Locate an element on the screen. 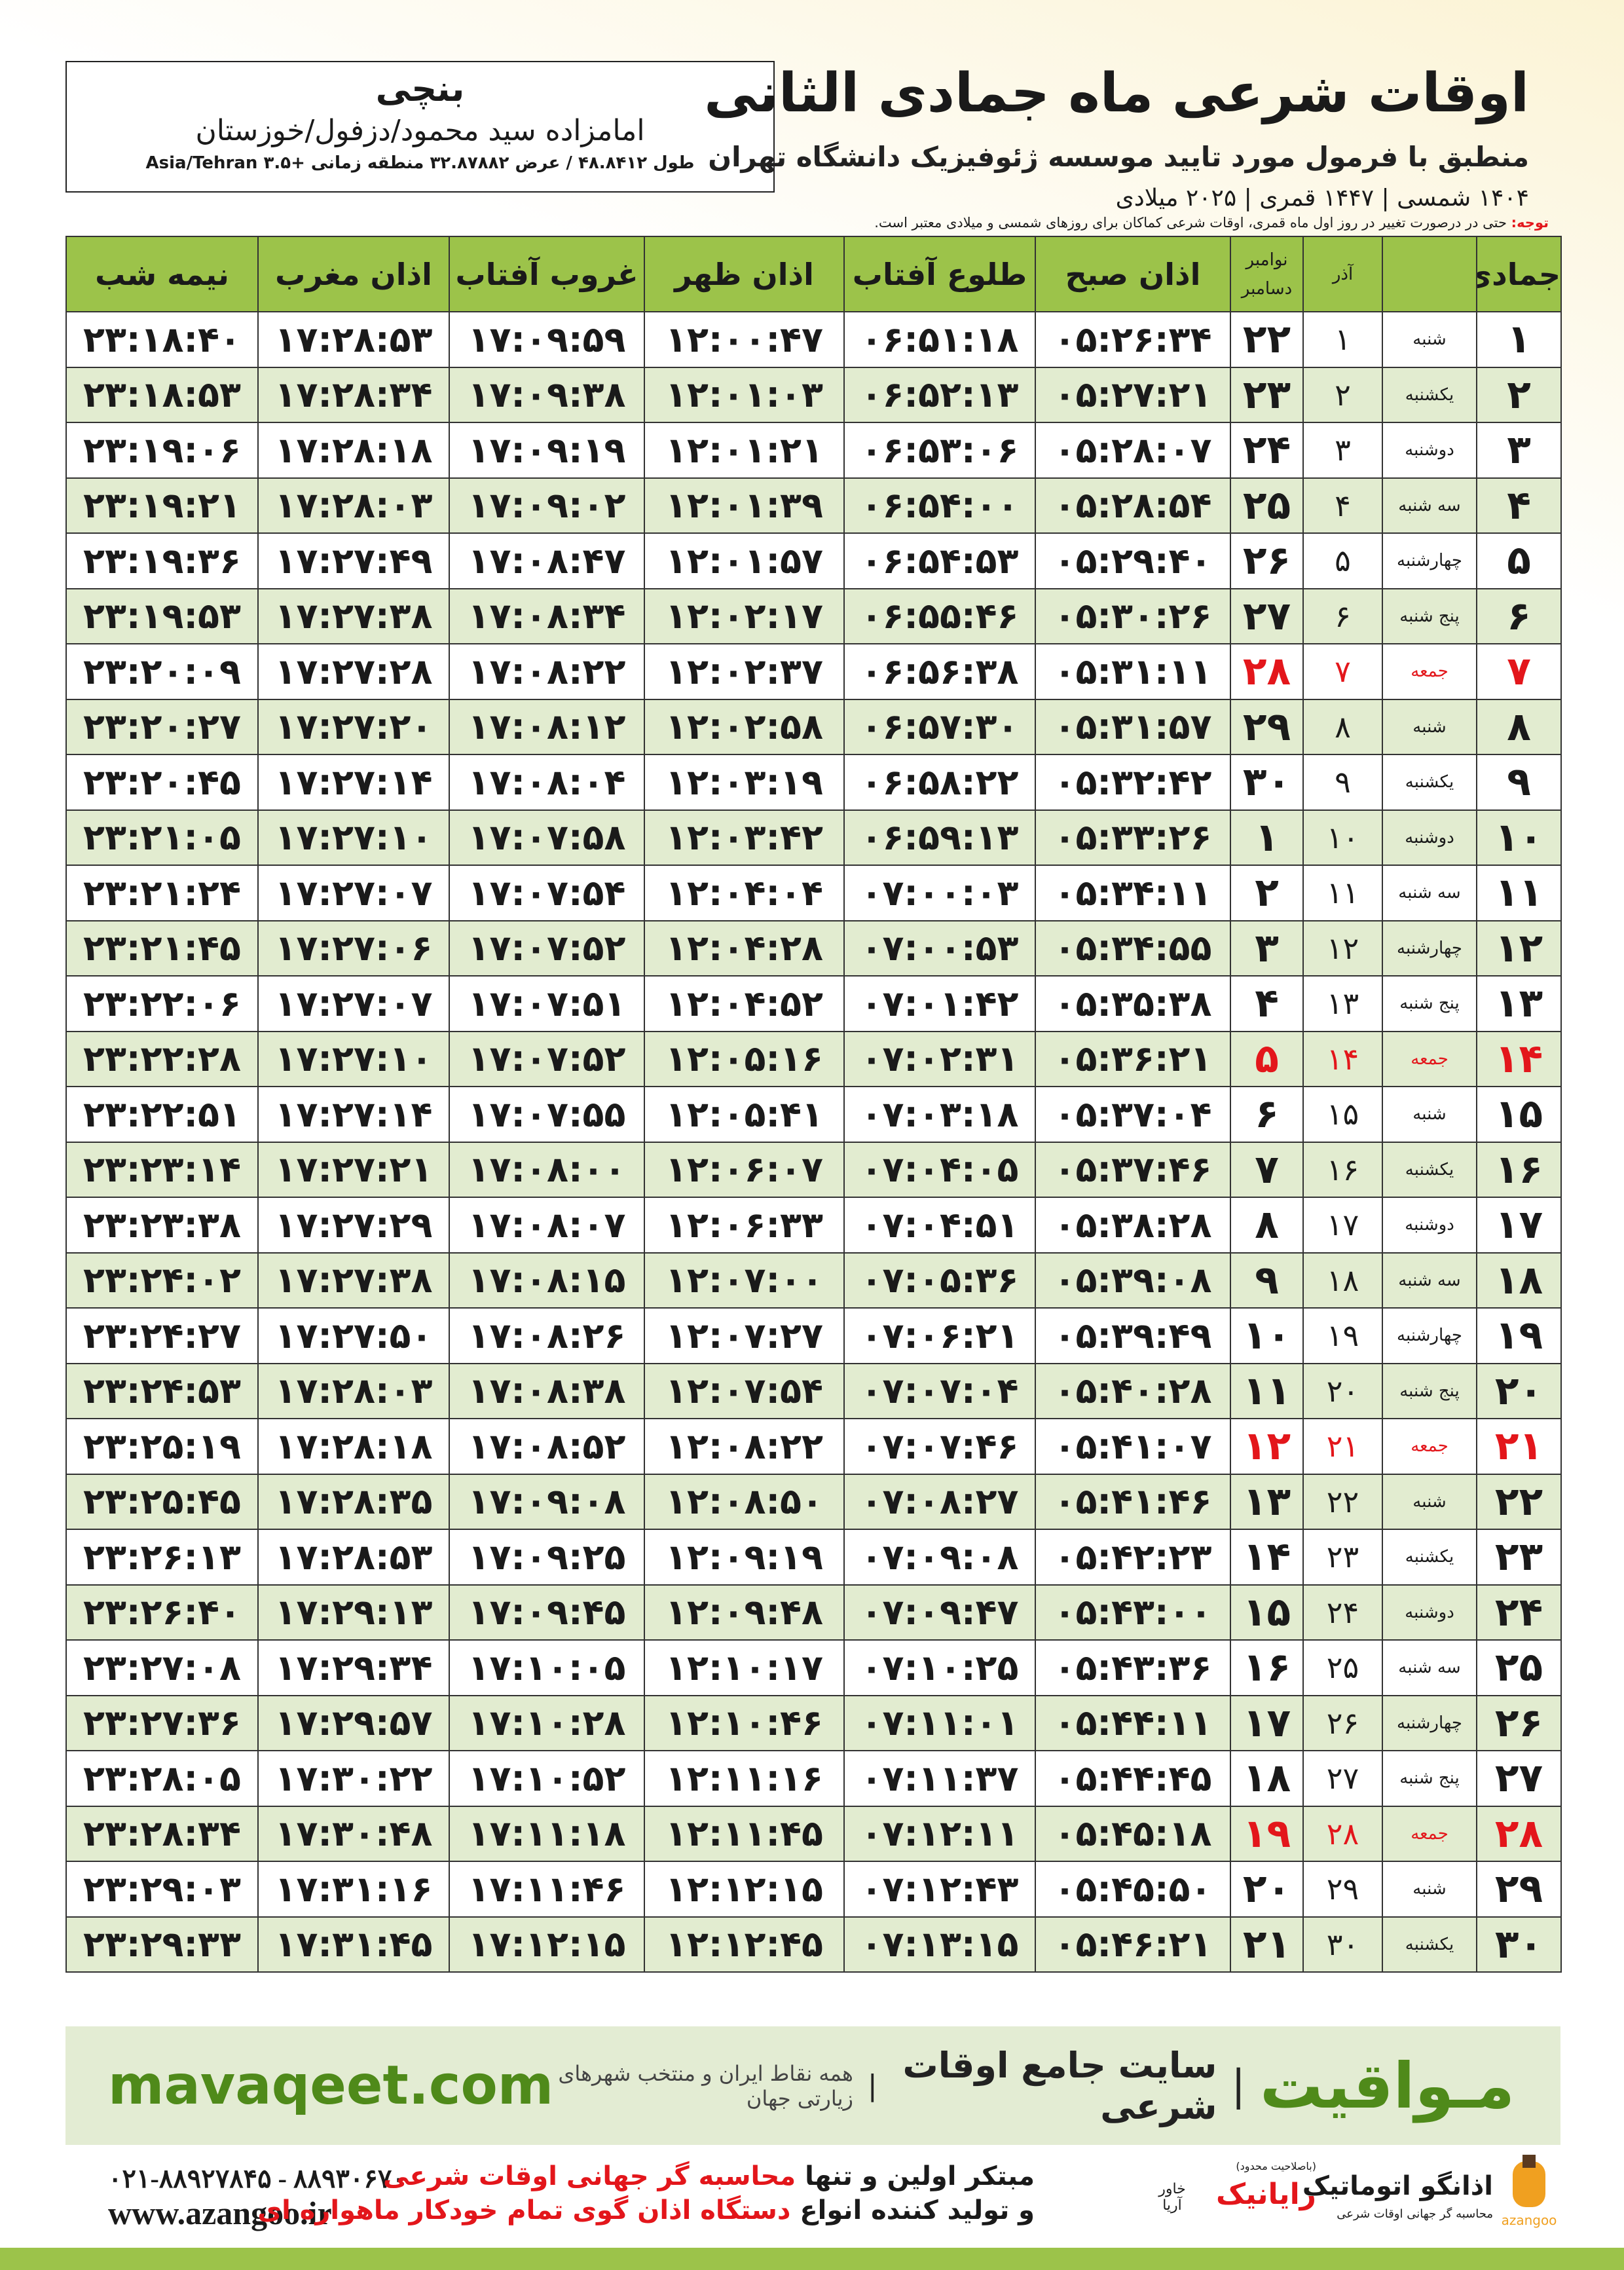  cell-midnight: ۲۳:۱۹:۰۶ is located at coordinates (162, 450).